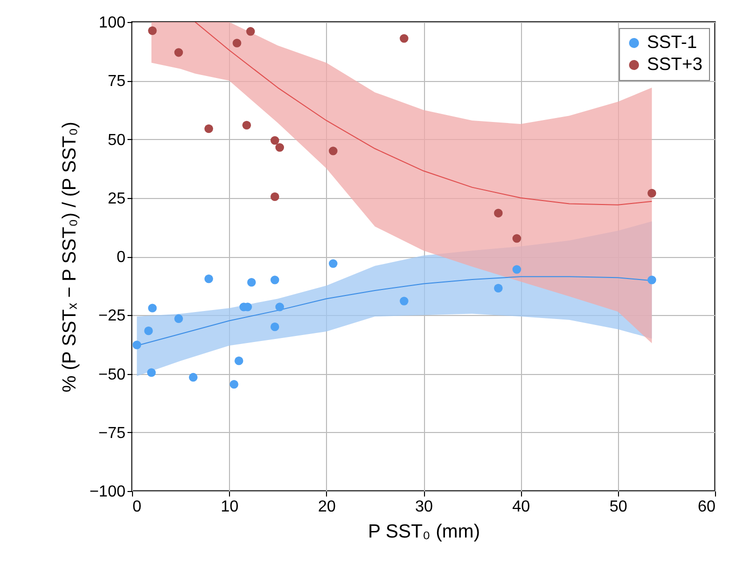 The height and width of the screenshot is (562, 729). Describe the element at coordinates (618, 507) in the screenshot. I see `x-tick-label: 50` at that location.